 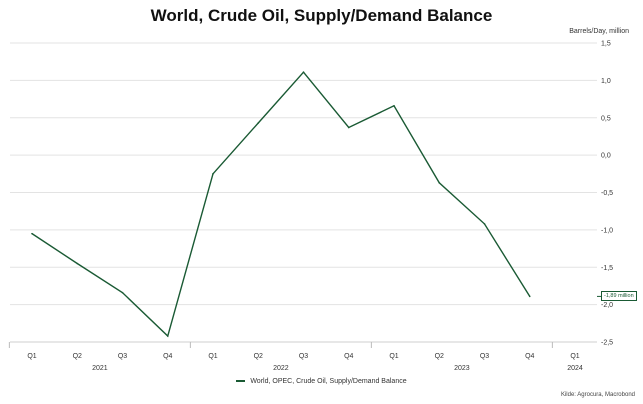 What do you see at coordinates (607, 305) in the screenshot?
I see `y-tick-label: -2,0` at bounding box center [607, 305].